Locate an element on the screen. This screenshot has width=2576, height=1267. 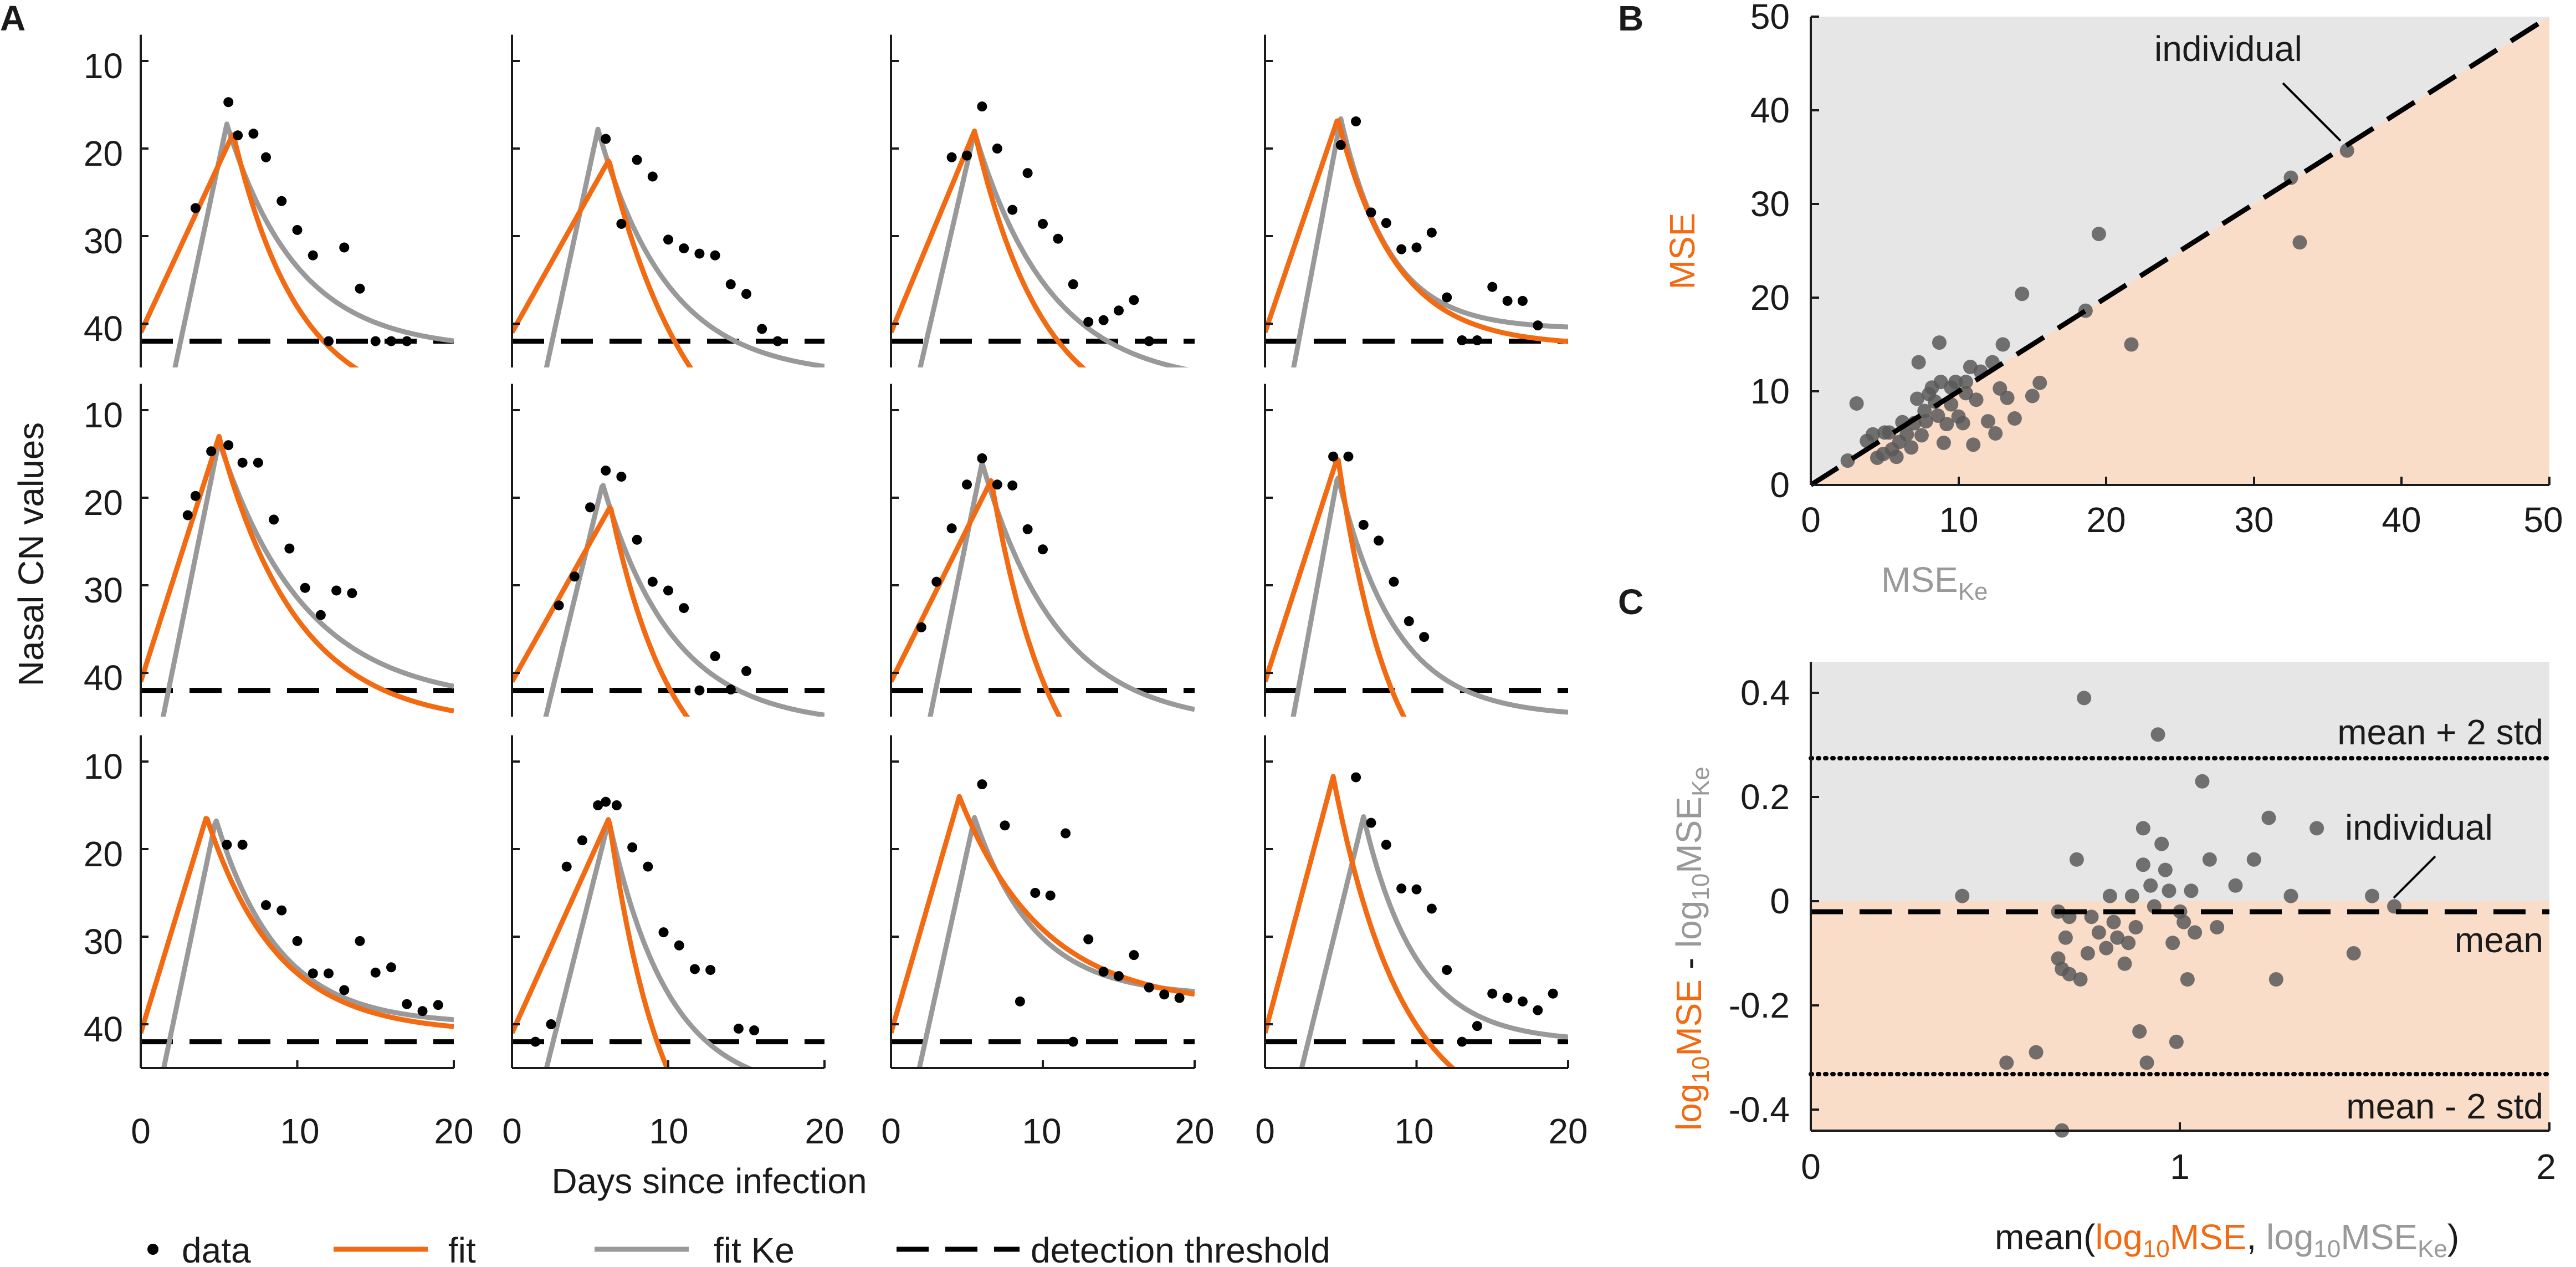
legend-data-label: data is located at coordinates (216, 1248).